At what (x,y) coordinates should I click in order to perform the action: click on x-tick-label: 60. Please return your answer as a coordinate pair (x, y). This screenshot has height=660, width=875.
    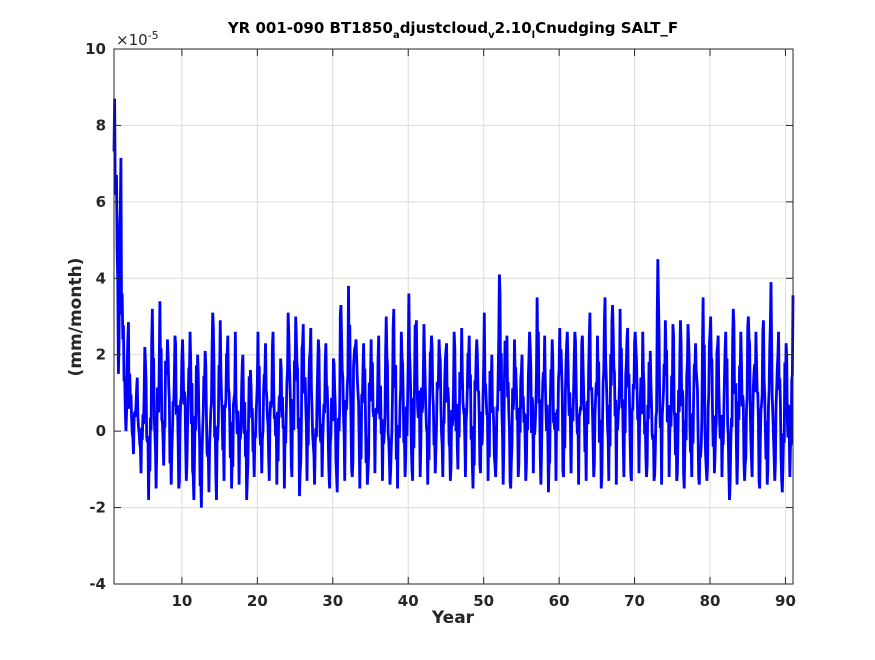
    Looking at the image, I should click on (559, 601).